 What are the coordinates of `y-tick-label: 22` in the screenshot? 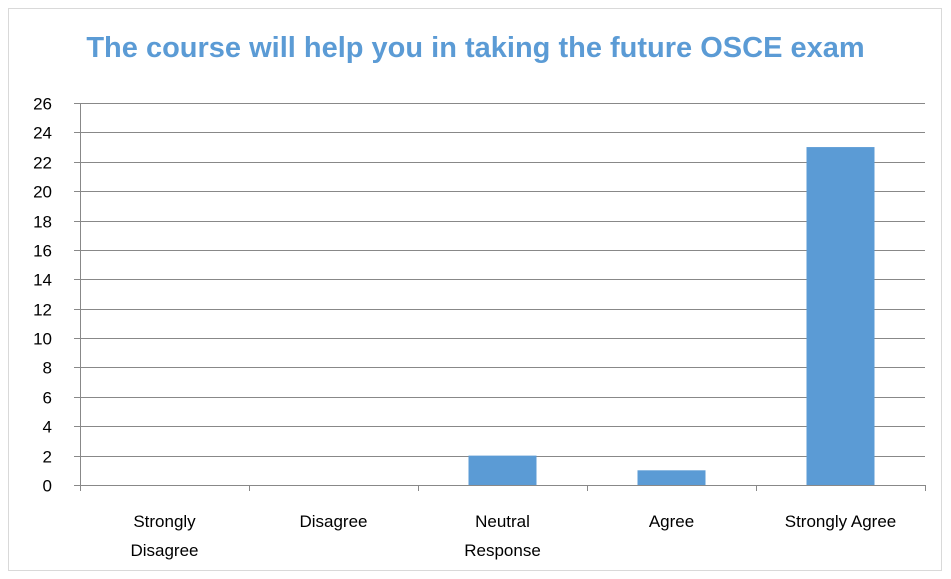 It's located at (42, 163).